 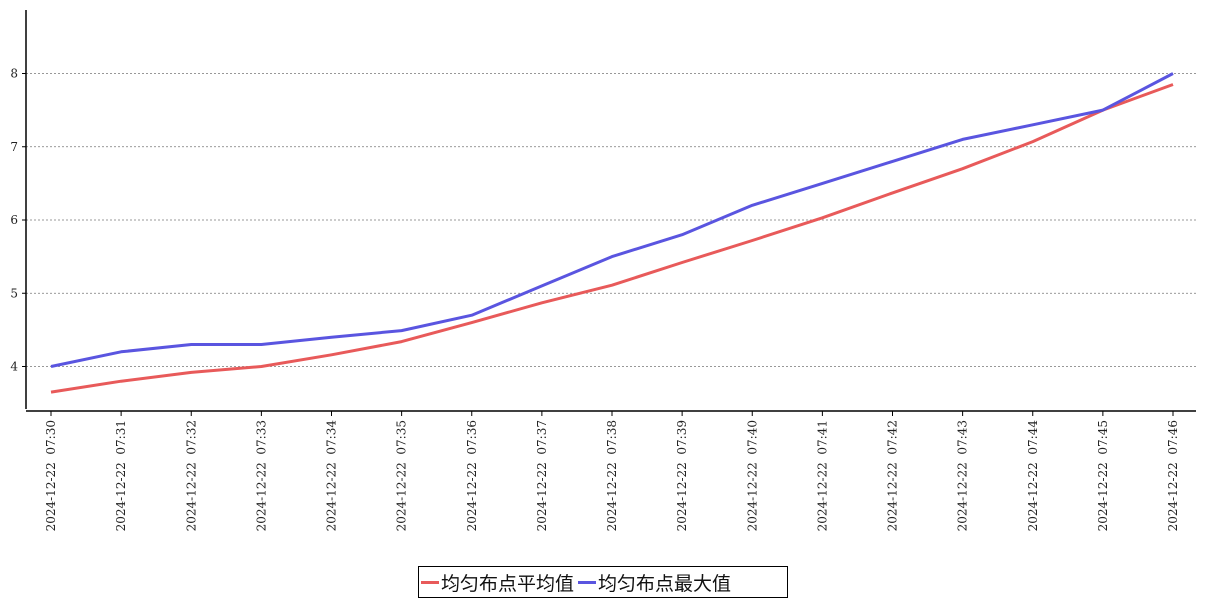 What do you see at coordinates (587, 582) in the screenshot?
I see `legend-swatch-max` at bounding box center [587, 582].